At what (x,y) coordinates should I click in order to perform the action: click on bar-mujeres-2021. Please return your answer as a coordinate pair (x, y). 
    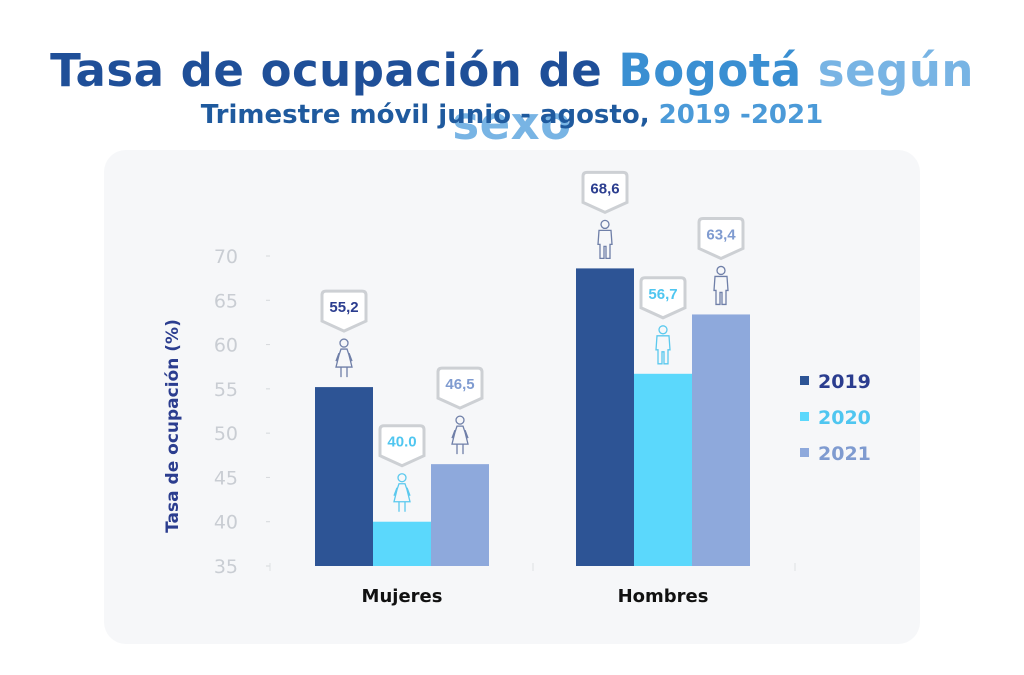
    Looking at the image, I should click on (460, 515).